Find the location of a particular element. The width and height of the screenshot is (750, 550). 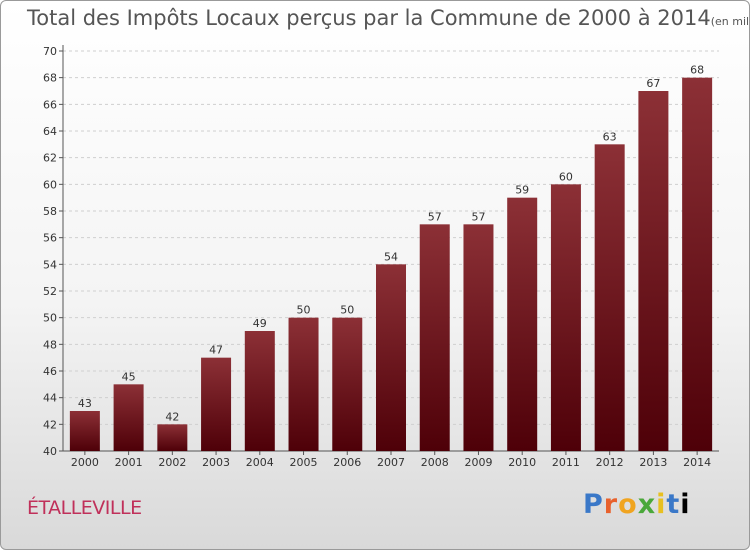

data-label-2013: 67 is located at coordinates (653, 83).